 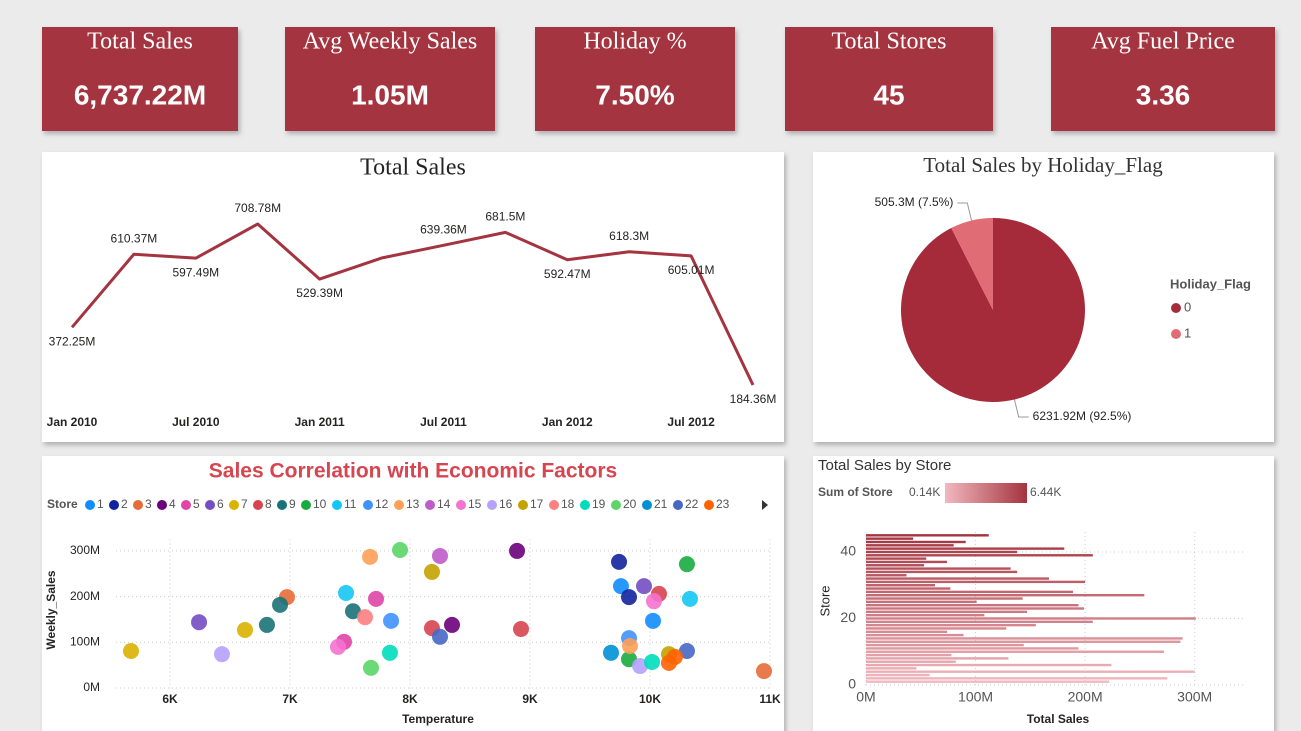 I want to click on legend-label: 6, so click(x=220, y=504).